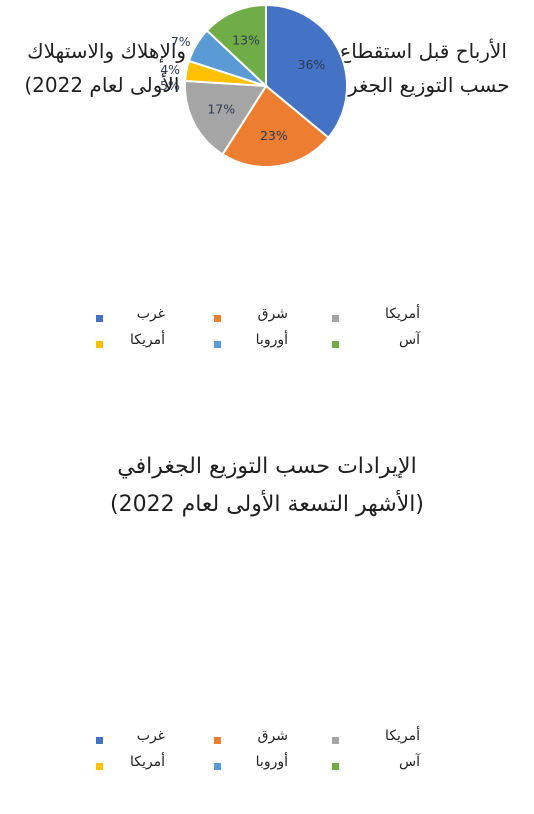 The width and height of the screenshot is (534, 814). What do you see at coordinates (221, 108) in the screenshot?
I see `data-label: 17%` at bounding box center [221, 108].